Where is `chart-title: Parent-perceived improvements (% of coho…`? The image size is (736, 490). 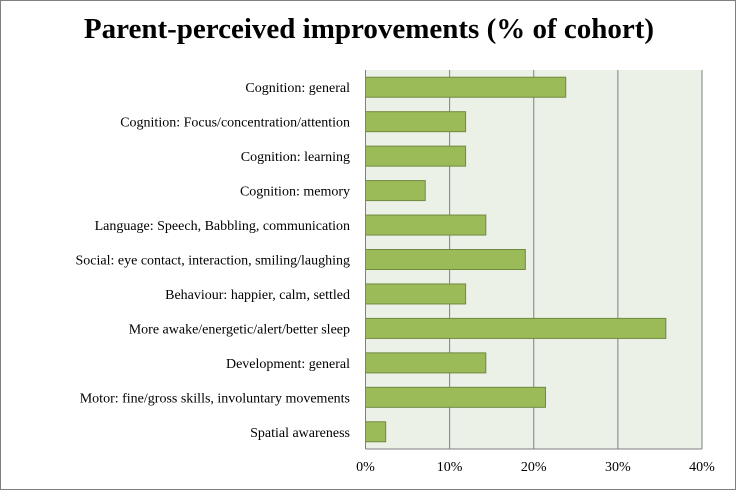
chart-title: Parent-perceived improvements (% of coho… is located at coordinates (369, 29).